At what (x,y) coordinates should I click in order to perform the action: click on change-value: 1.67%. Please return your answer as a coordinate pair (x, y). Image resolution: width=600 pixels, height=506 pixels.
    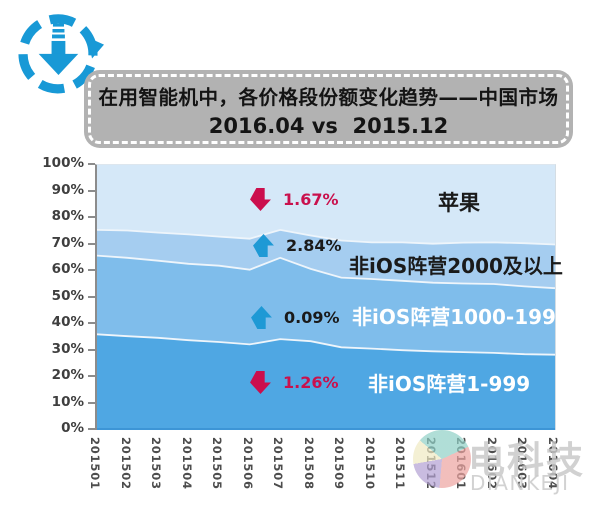
    Looking at the image, I should click on (311, 199).